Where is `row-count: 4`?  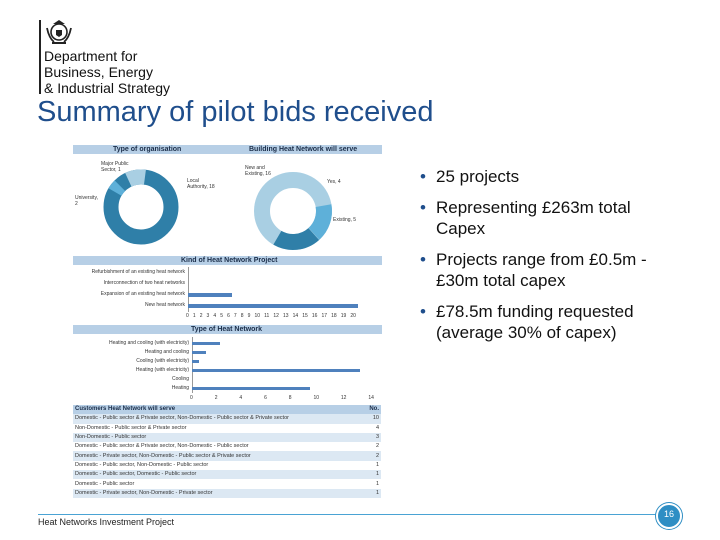 row-count: 4 is located at coordinates (377, 427).